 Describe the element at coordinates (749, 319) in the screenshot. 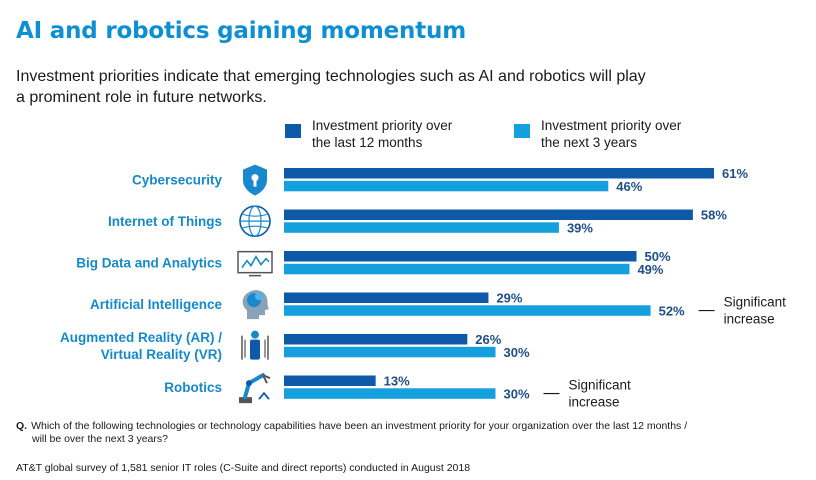

I see `annotation-text-0-line-1: increase` at that location.